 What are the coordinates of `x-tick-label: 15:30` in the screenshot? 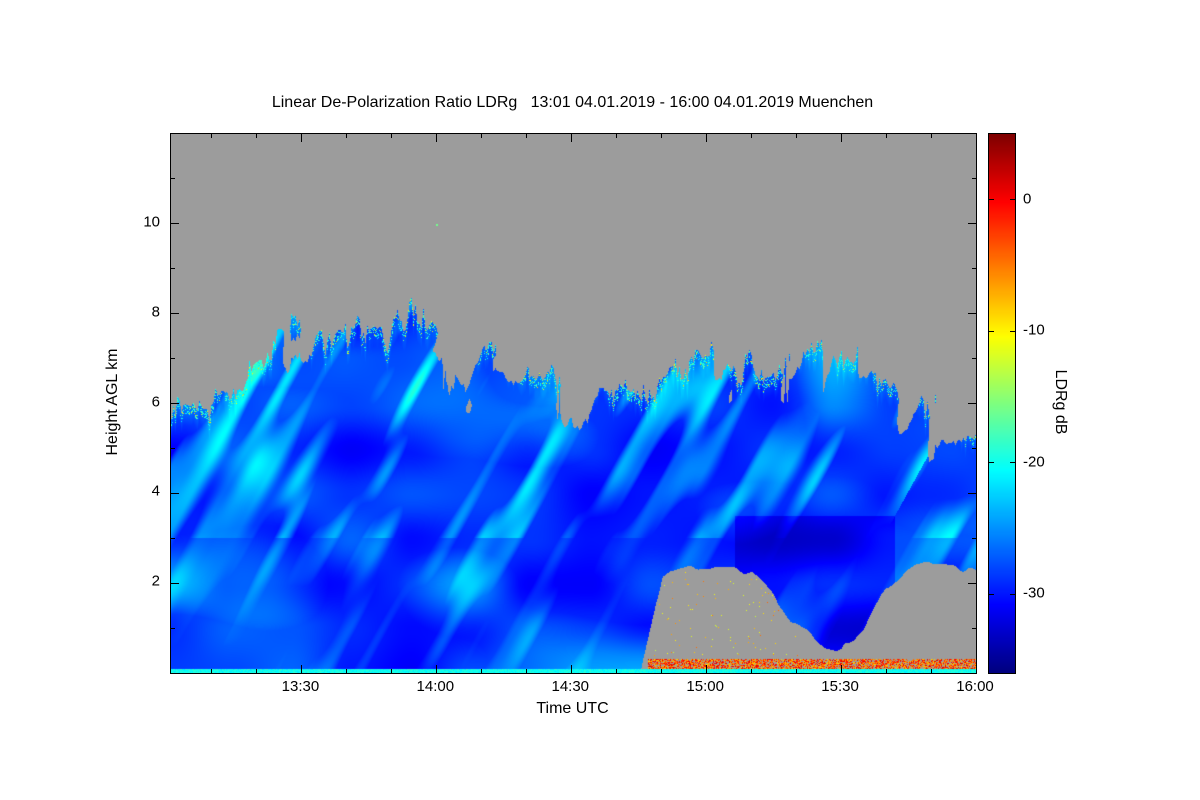 It's located at (840, 686).